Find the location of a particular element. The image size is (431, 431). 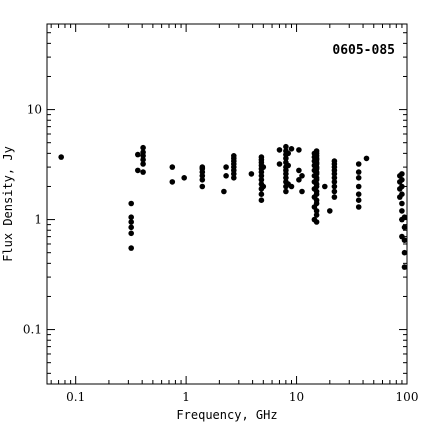

x-tick-labels: 0.1 1 10 100 is located at coordinates (242, 397).